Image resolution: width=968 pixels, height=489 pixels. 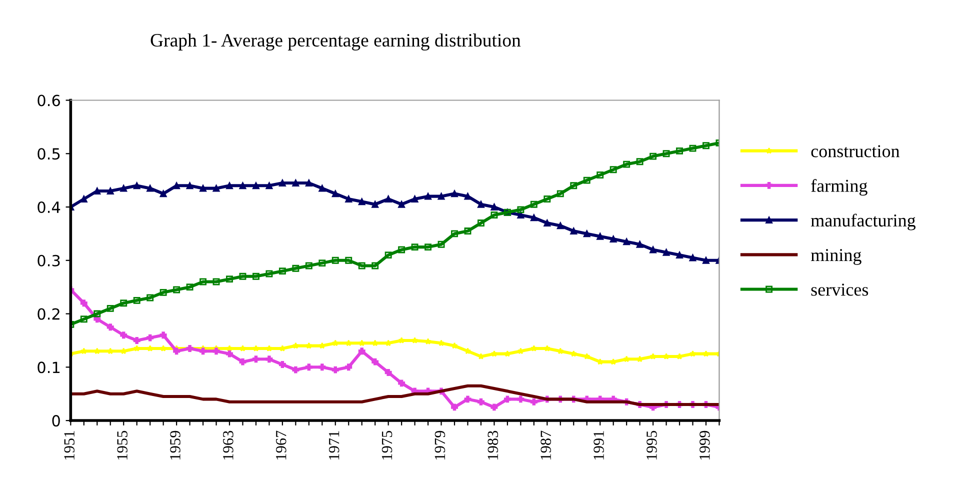 I want to click on legend-label: farming, so click(x=839, y=187).